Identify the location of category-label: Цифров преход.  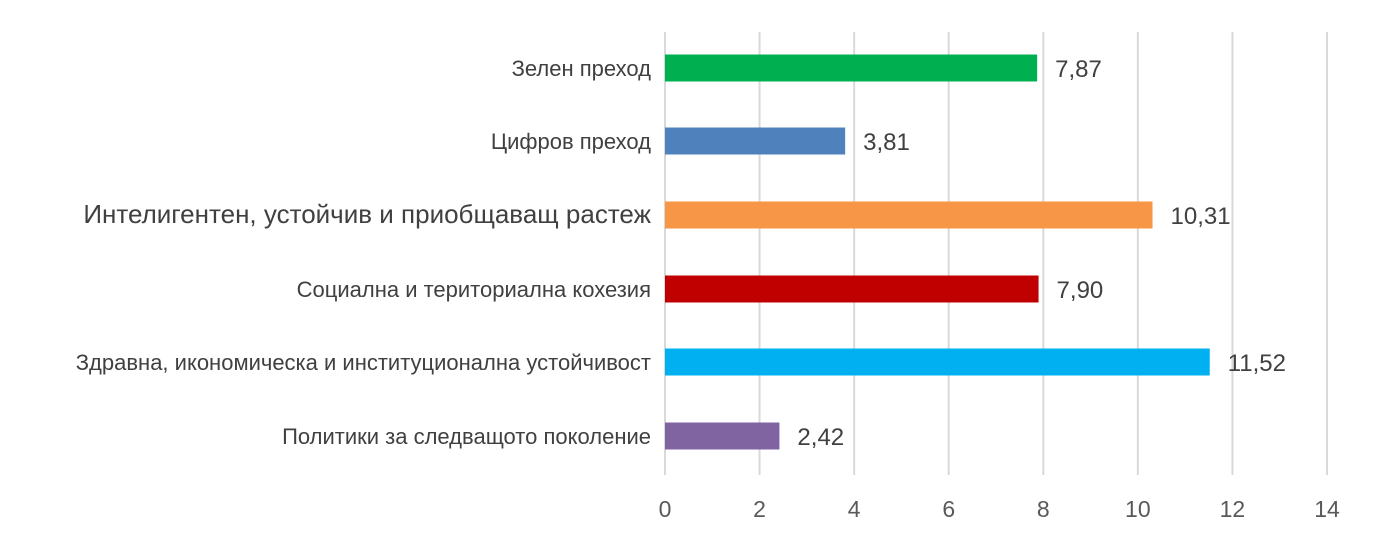
(571, 141).